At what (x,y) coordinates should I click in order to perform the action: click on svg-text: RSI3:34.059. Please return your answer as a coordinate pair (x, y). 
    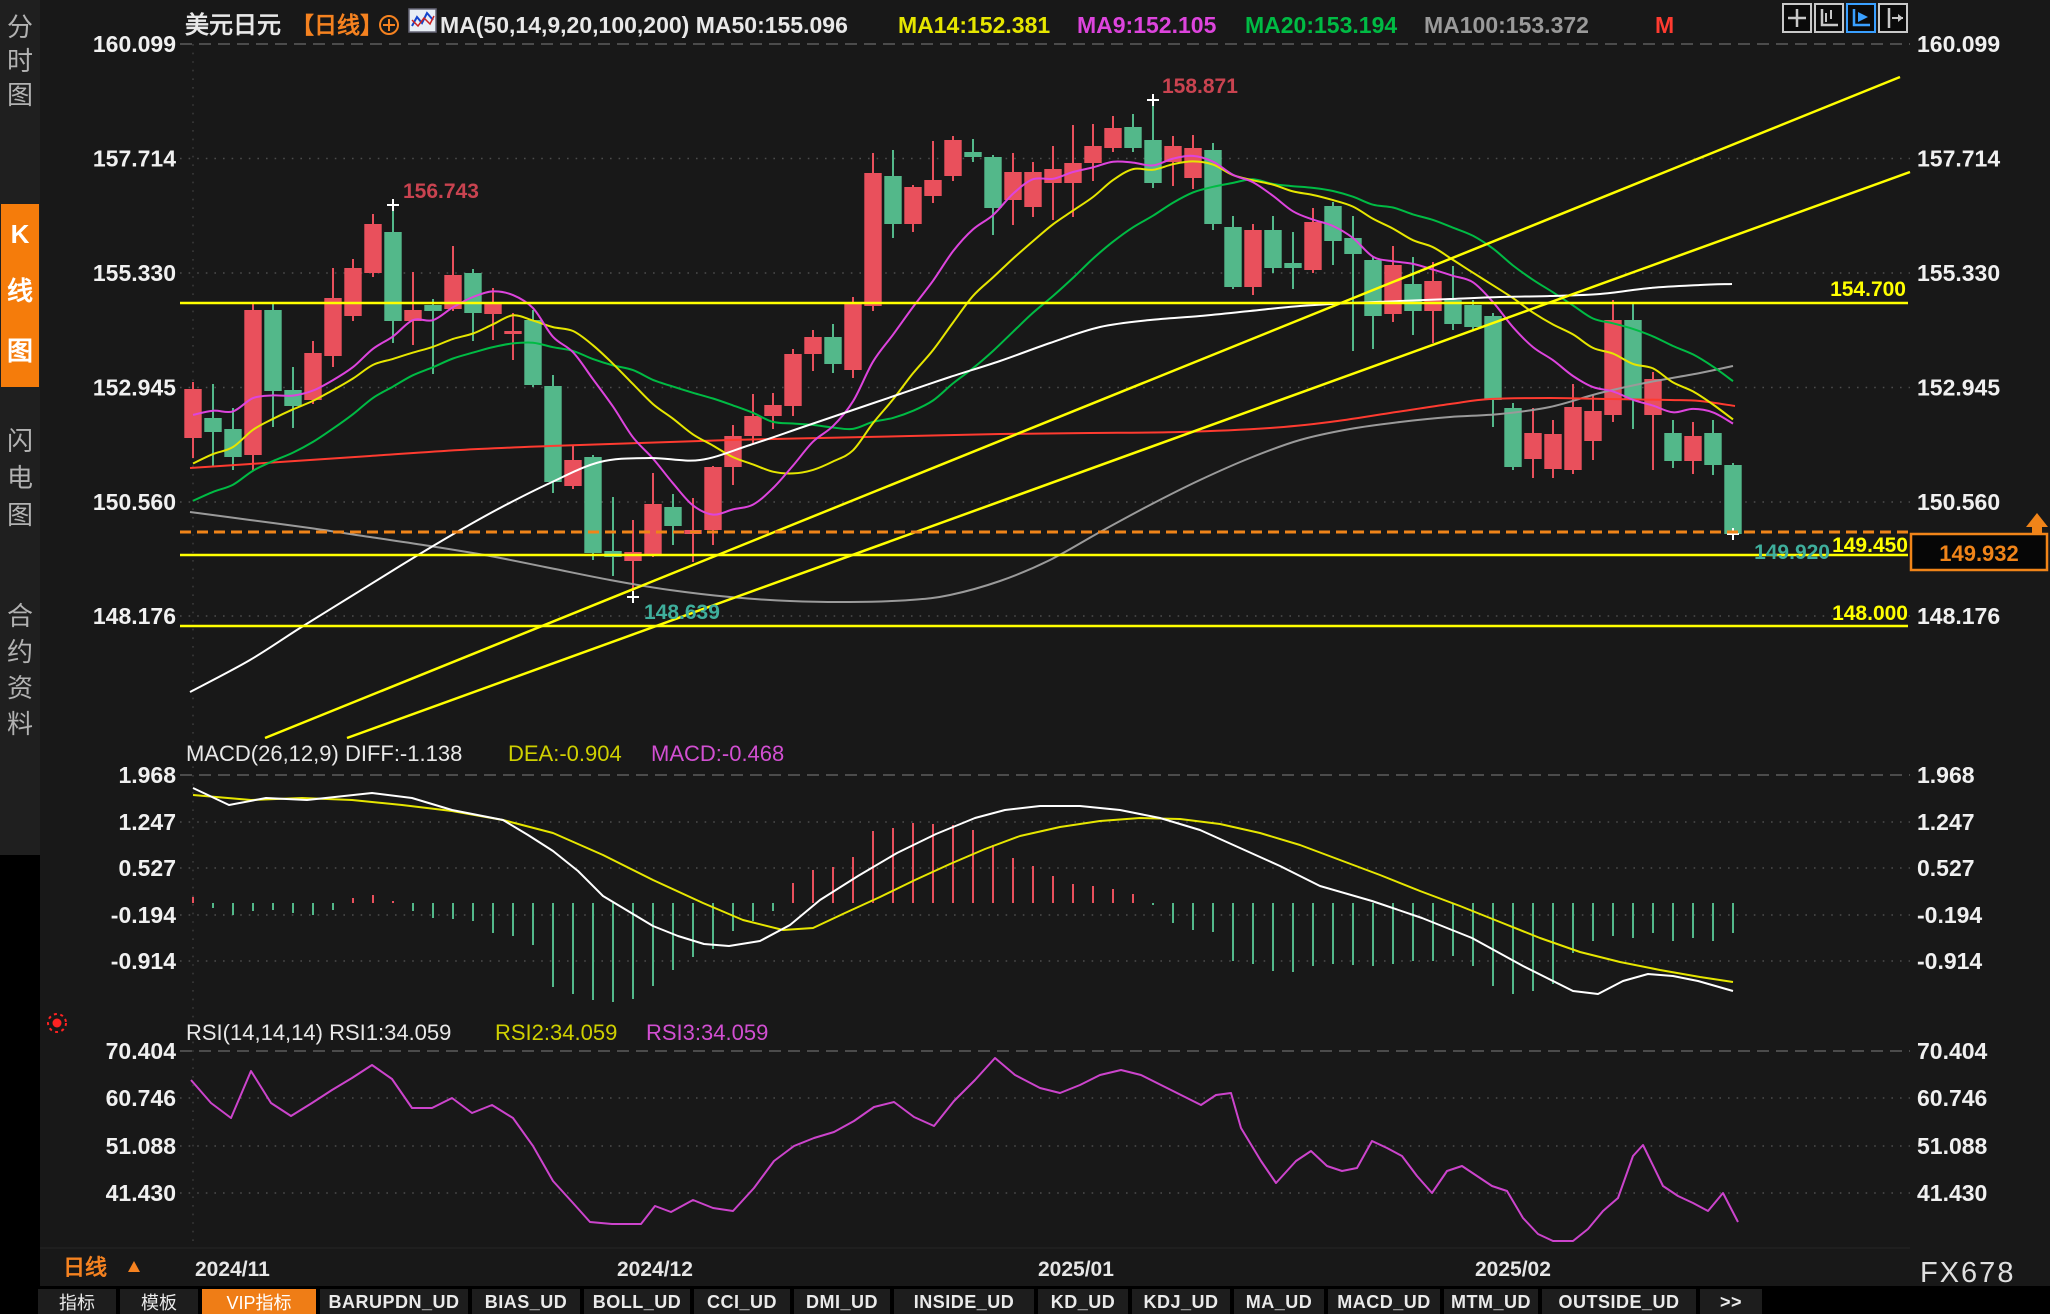
    Looking at the image, I should click on (707, 1032).